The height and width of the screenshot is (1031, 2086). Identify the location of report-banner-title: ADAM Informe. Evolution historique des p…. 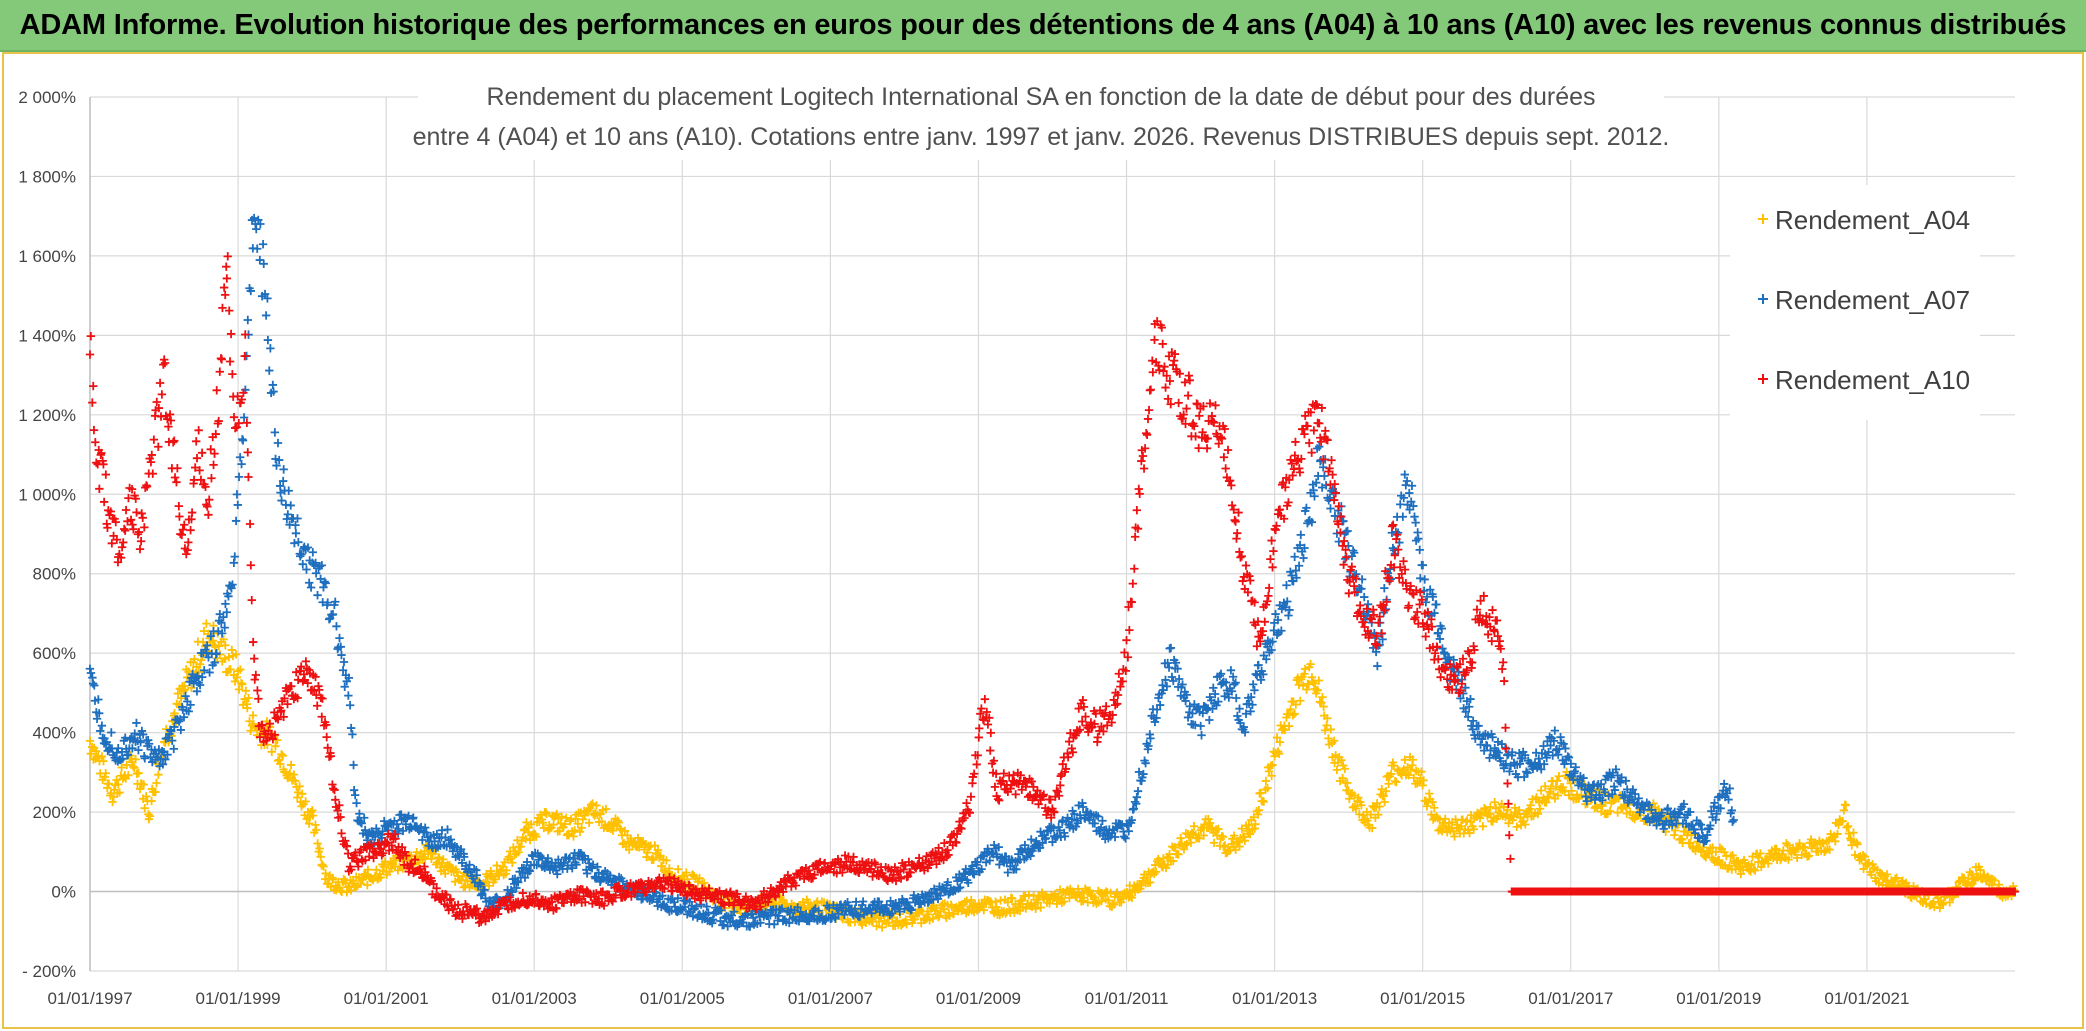
(1043, 24).